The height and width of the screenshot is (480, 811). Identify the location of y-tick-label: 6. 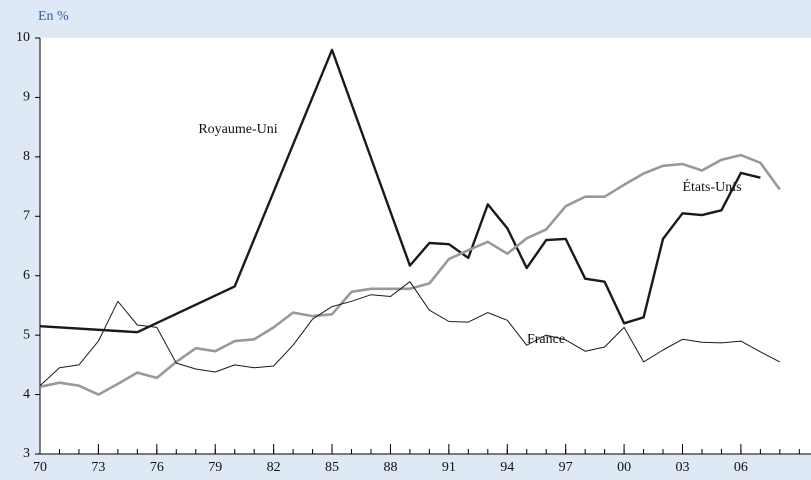
(26, 275).